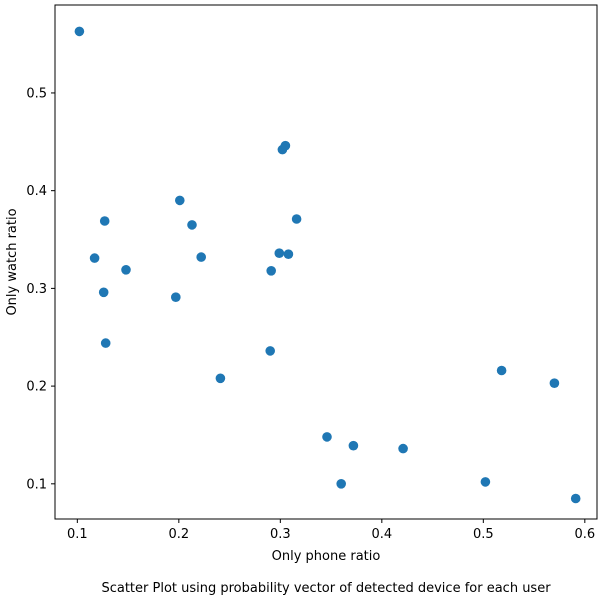 This screenshot has width=600, height=600. Describe the element at coordinates (36, 387) in the screenshot. I see `y-tick-label: 0.2` at that location.